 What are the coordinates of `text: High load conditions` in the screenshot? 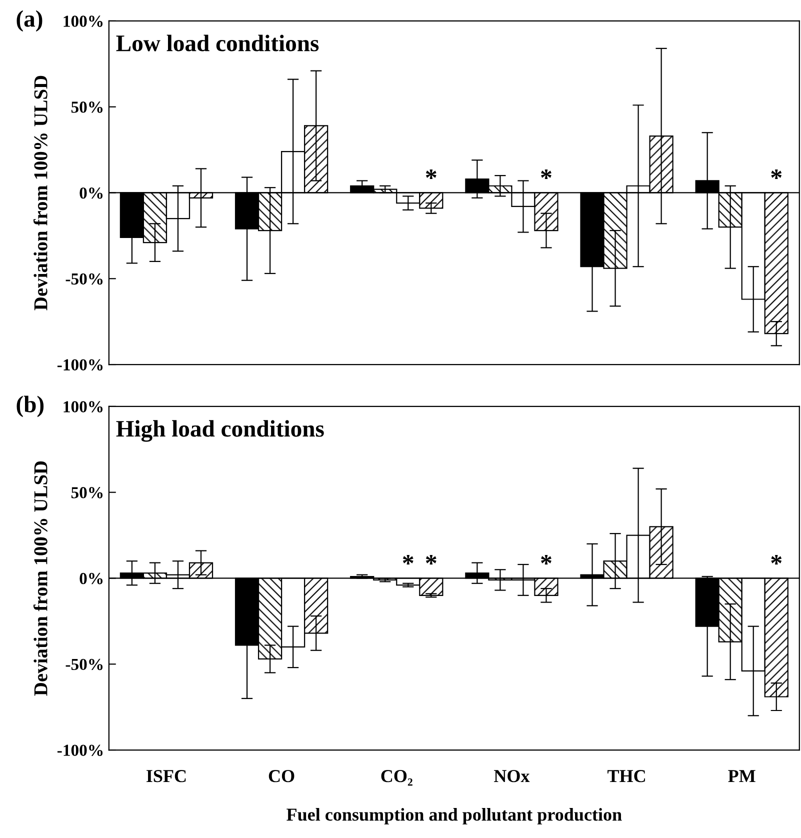 It's located at (220, 431).